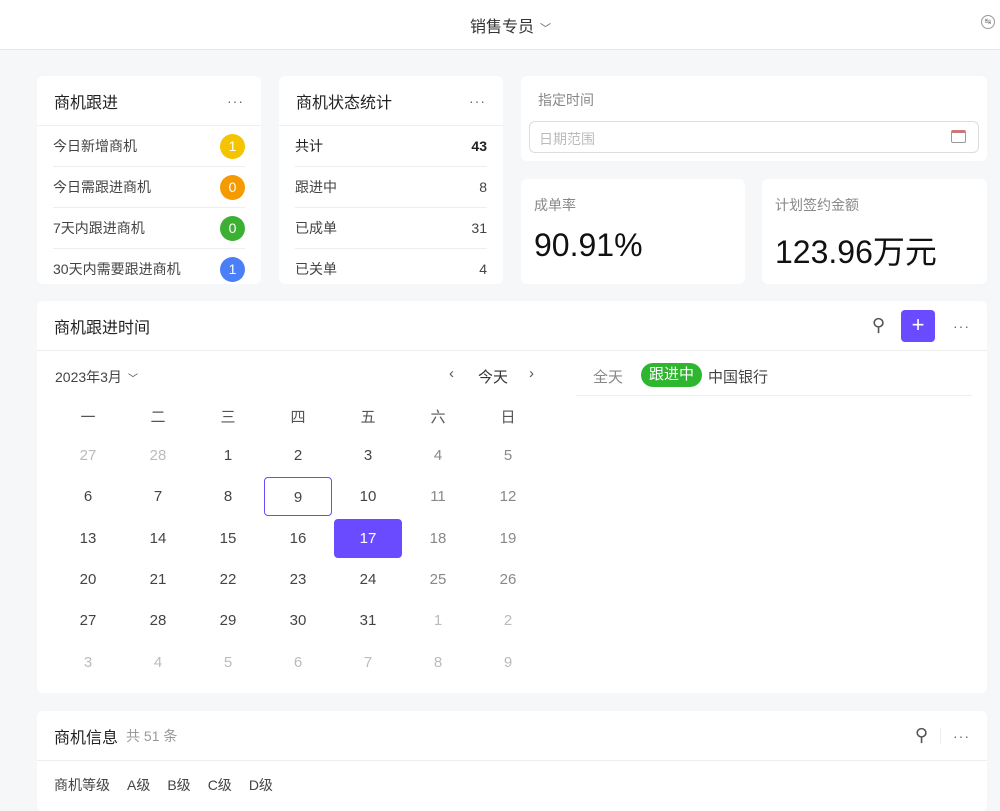 Image resolution: width=1000 pixels, height=811 pixels. I want to click on event-status-tag: 跟进中, so click(672, 375).